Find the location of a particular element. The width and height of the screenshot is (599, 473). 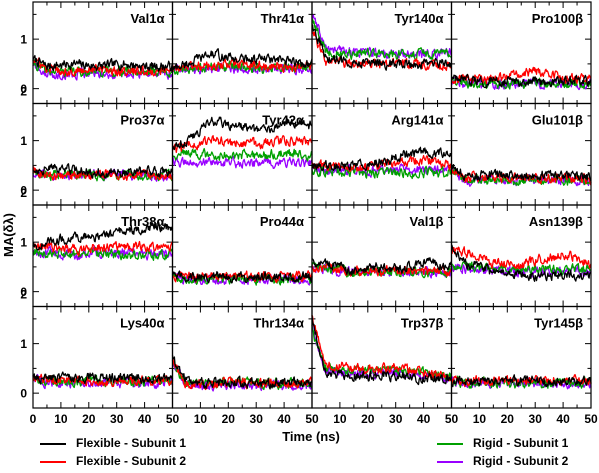

panel: Arg141α is located at coordinates (382, 154).